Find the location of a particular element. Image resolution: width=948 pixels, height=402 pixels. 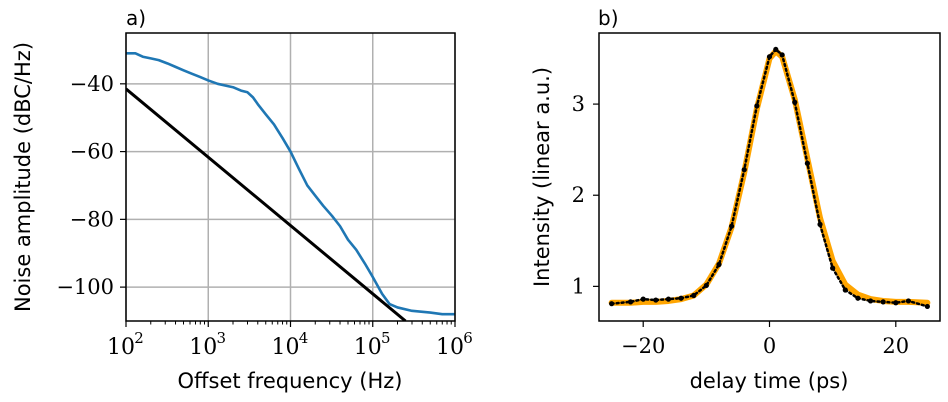

b-xtick-label: 20 is located at coordinates (895, 346).